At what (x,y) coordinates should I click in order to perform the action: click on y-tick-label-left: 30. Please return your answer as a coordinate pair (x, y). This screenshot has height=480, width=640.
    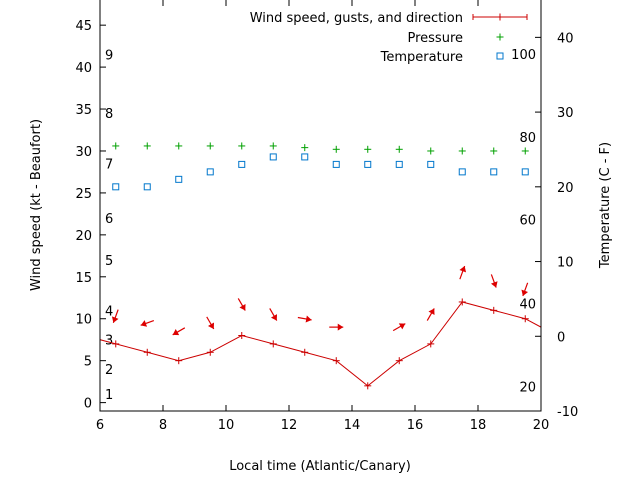
    Looking at the image, I should click on (83, 152).